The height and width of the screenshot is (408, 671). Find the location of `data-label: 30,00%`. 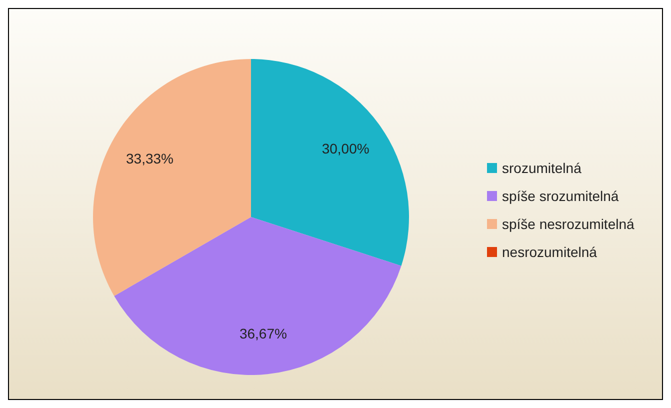

data-label: 30,00% is located at coordinates (346, 148).